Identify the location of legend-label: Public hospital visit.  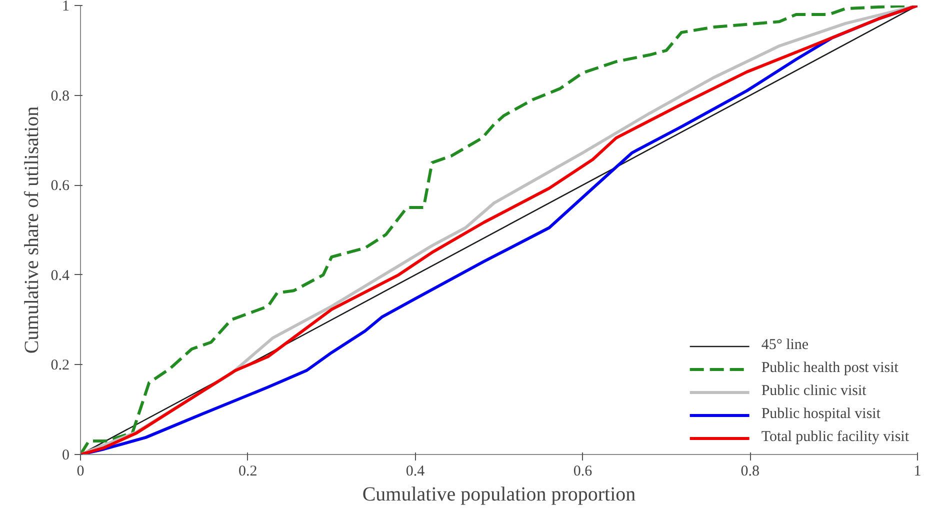
(821, 414).